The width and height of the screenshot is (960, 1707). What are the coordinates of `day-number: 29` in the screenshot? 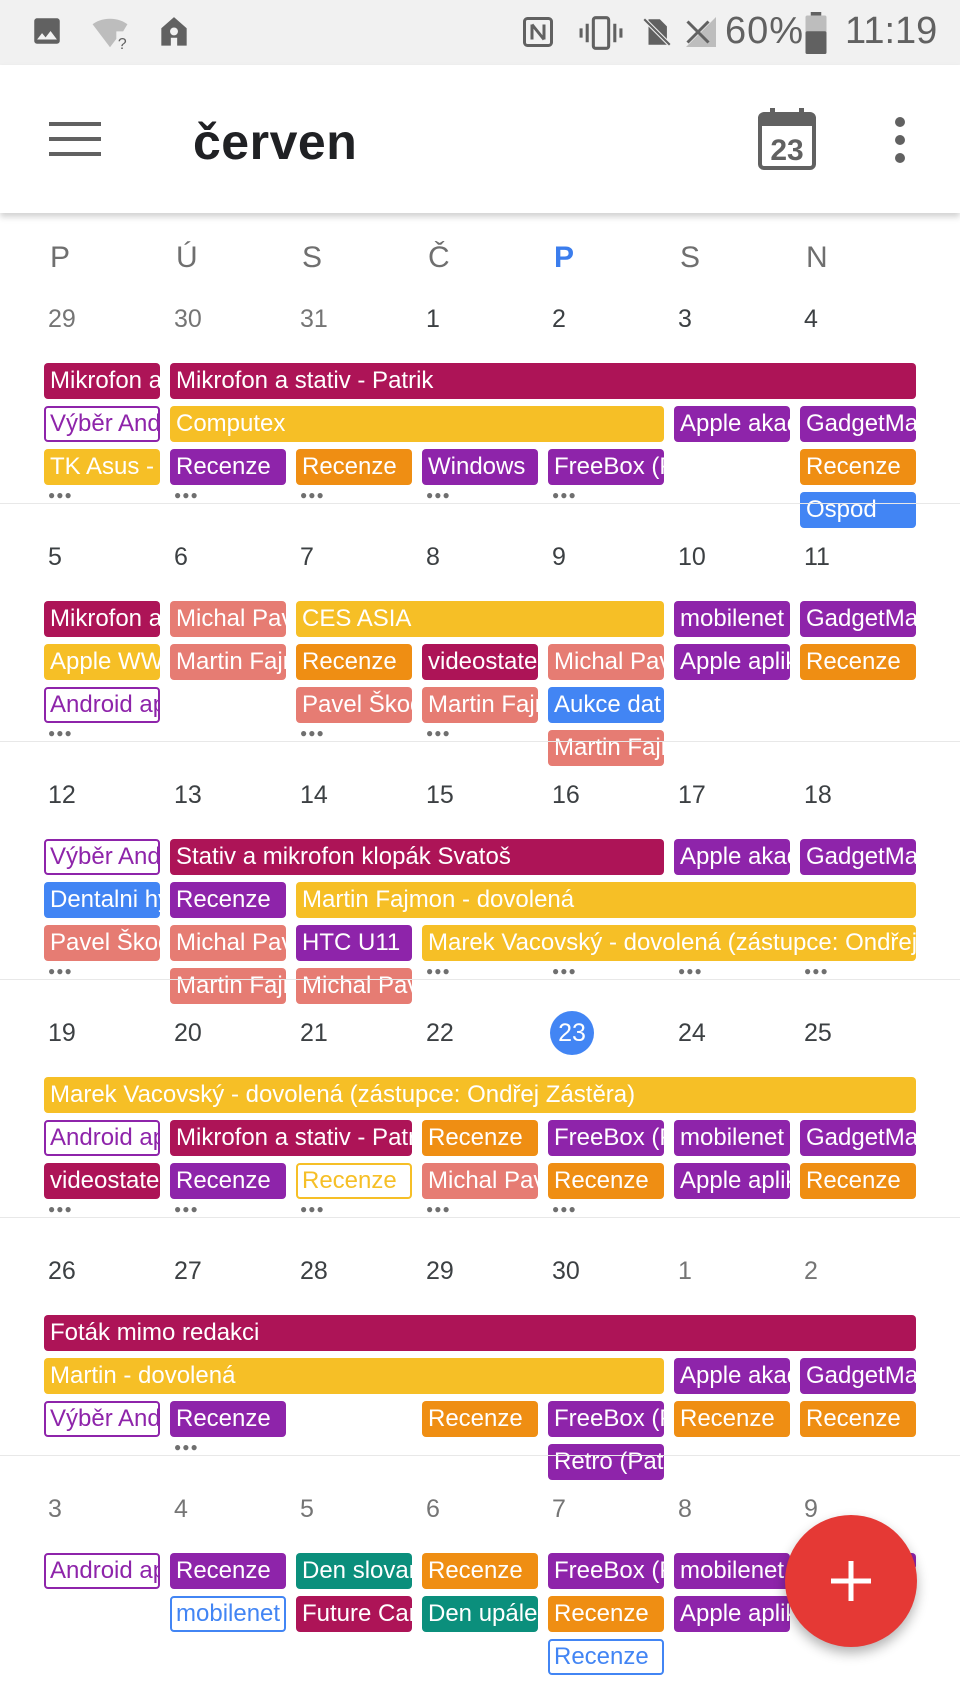 It's located at (62, 319).